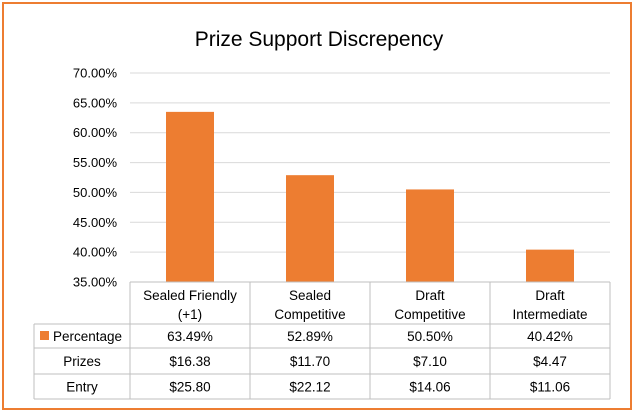  Describe the element at coordinates (430, 361) in the screenshot. I see `table-cell: $7.10` at that location.